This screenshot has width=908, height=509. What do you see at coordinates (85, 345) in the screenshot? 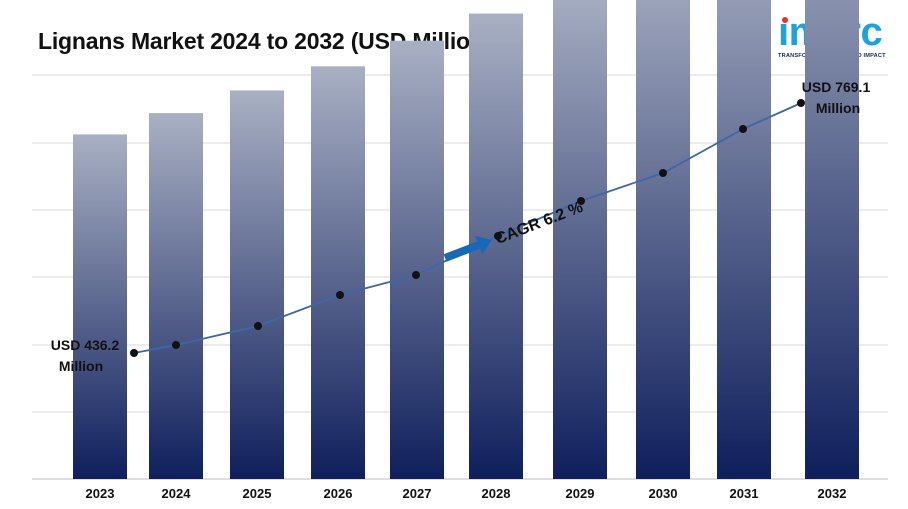
I see `start-value-label: USD 436.2` at bounding box center [85, 345].